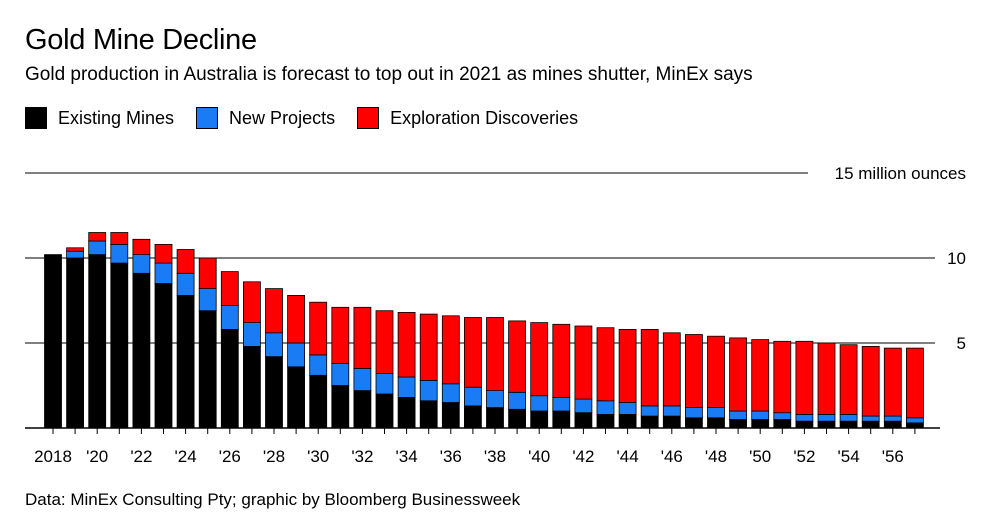 This screenshot has height=530, width=1000. What do you see at coordinates (870, 418) in the screenshot?
I see `bar-new-projects-2055` at bounding box center [870, 418].